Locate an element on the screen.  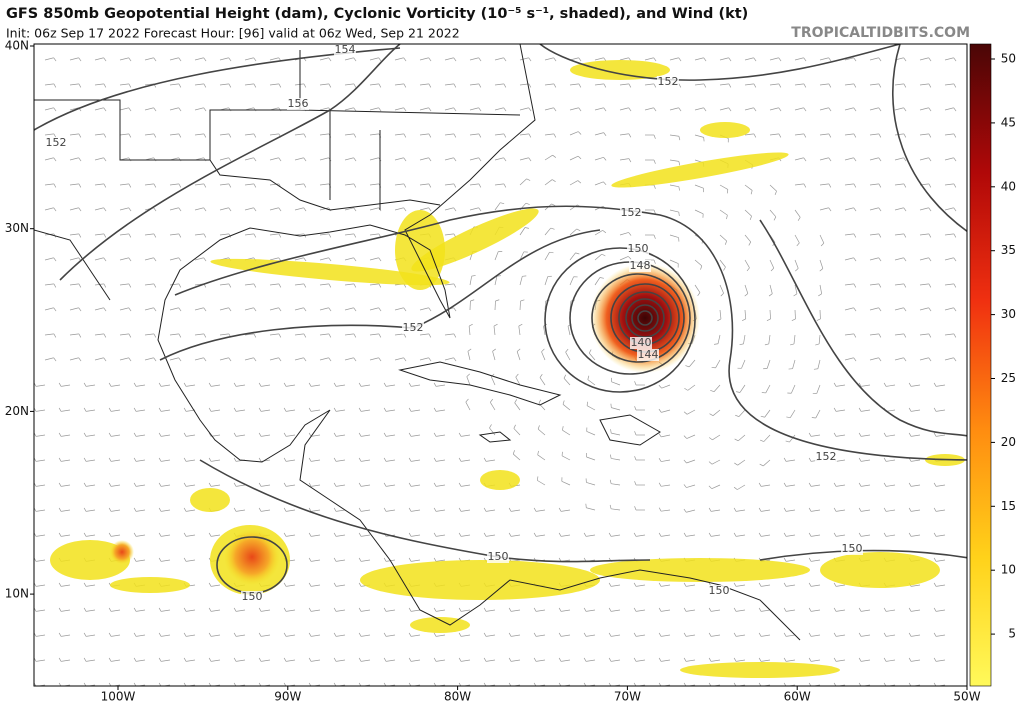
colorbar-label: 30 is located at coordinates (1008, 314).